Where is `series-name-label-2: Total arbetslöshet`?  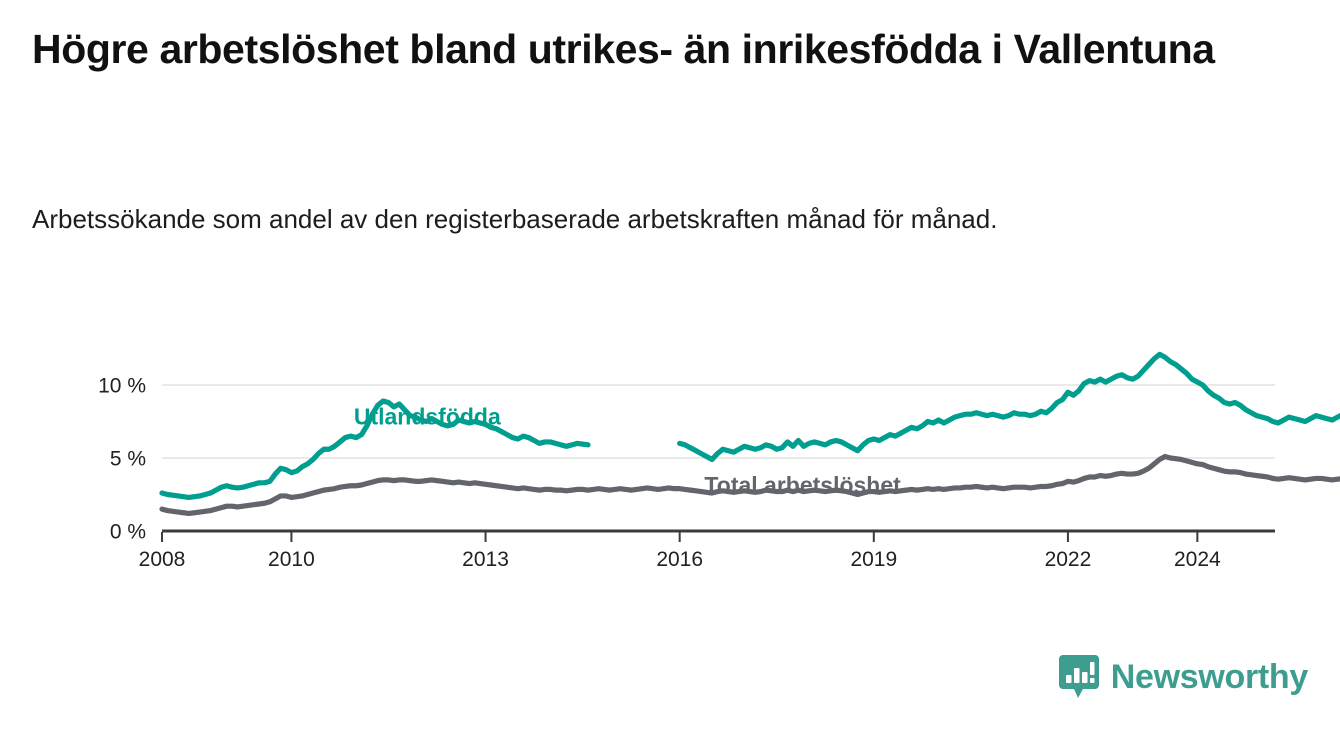
series-name-label-2: Total arbetslöshet is located at coordinates (802, 485).